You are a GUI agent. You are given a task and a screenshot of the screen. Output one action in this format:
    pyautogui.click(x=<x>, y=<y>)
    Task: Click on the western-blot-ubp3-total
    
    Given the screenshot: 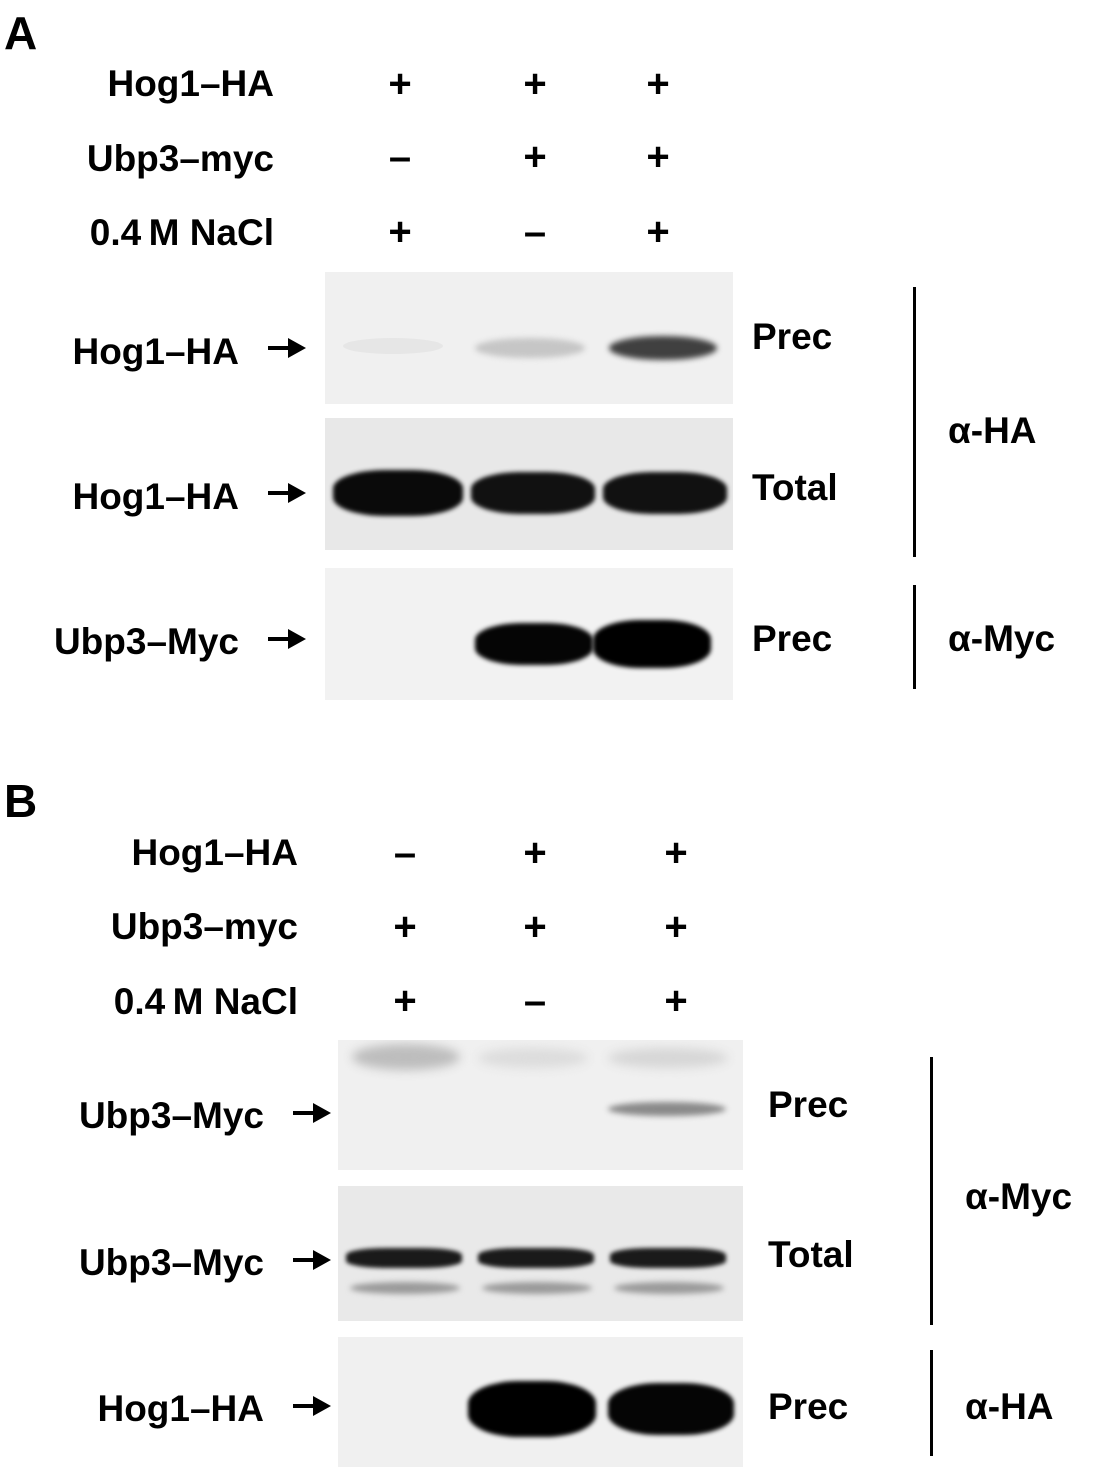 What is the action you would take?
    pyautogui.click(x=540, y=1253)
    